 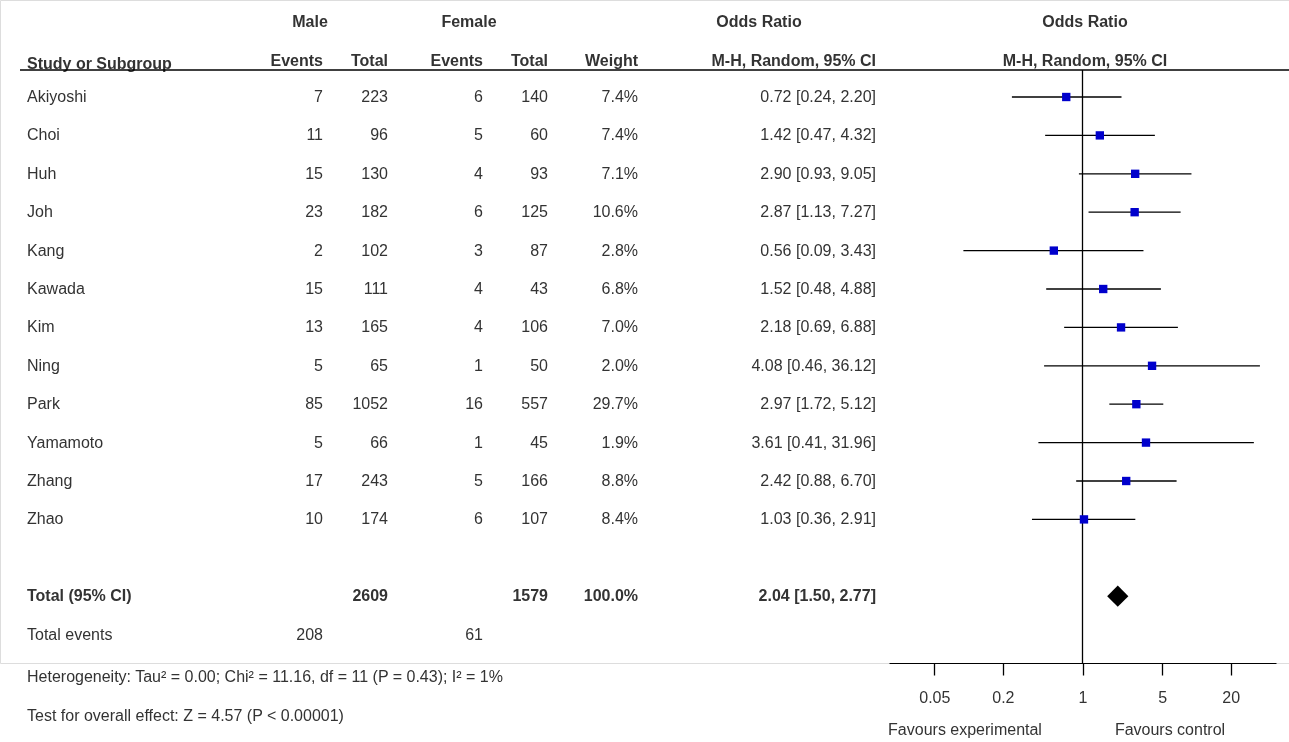 What do you see at coordinates (57, 96) in the screenshot?
I see `category-label: Akiyoshi` at bounding box center [57, 96].